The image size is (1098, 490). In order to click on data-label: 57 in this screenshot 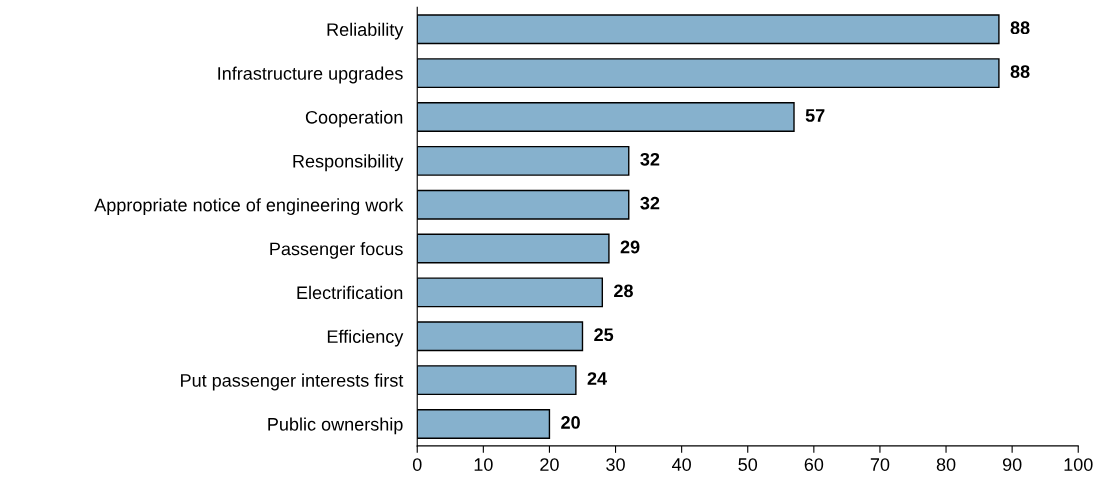, I will do `click(815, 115)`.